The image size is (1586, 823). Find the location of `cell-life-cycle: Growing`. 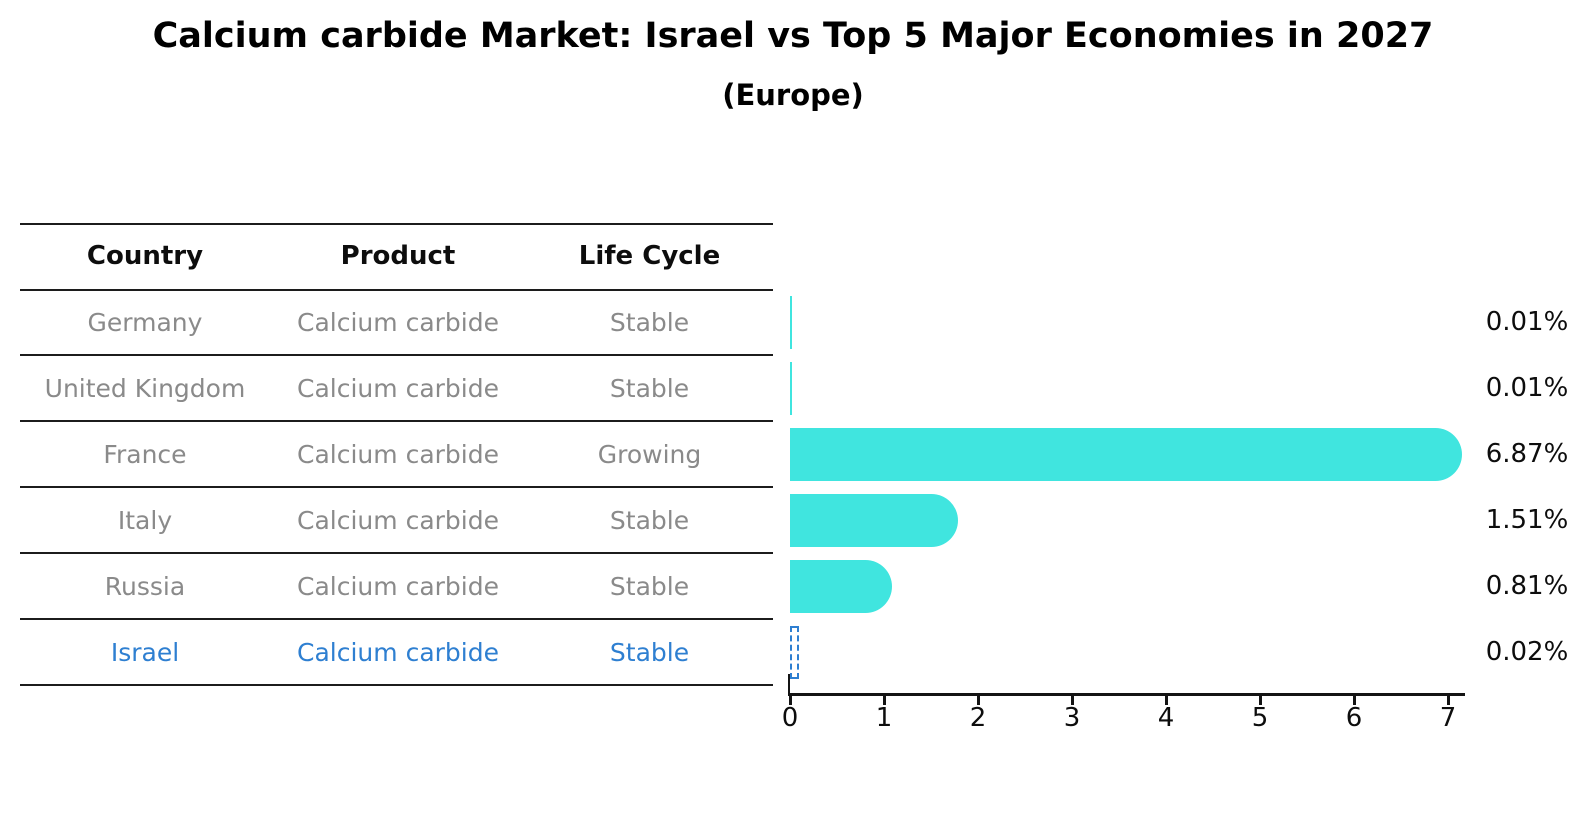

cell-life-cycle: Growing is located at coordinates (649, 454).